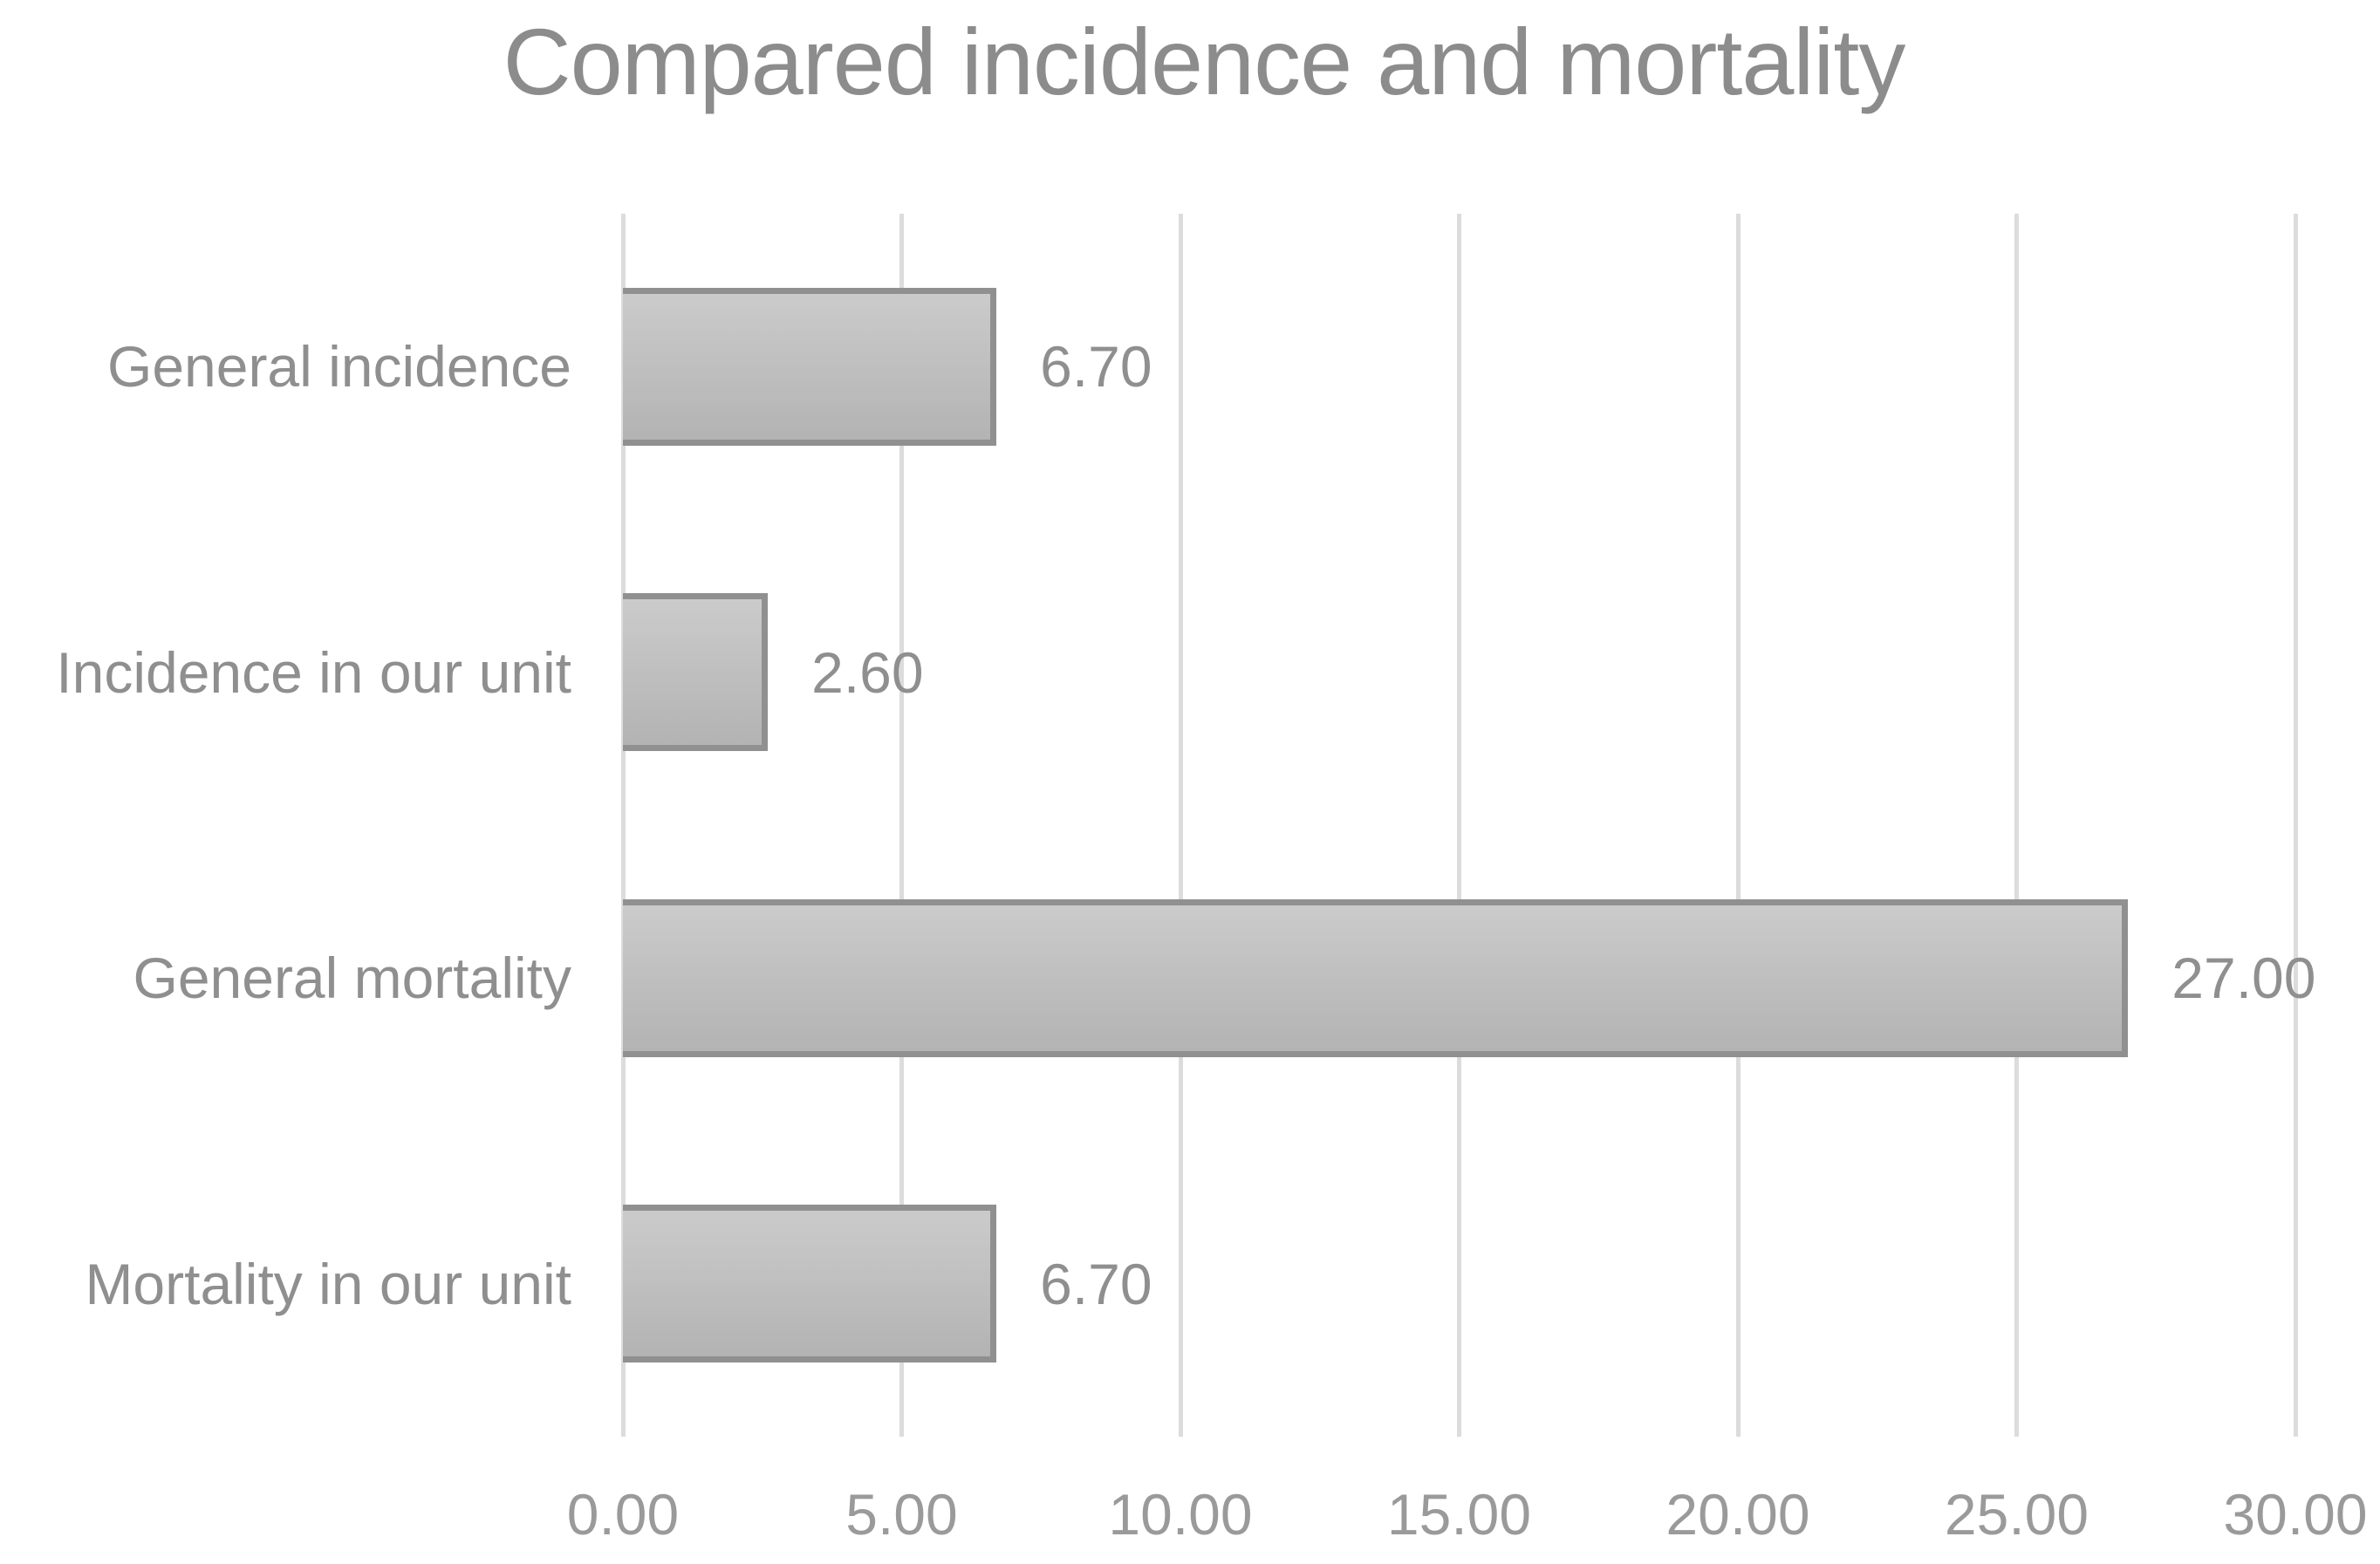  Describe the element at coordinates (328, 1283) in the screenshot. I see `category-label: Mortality in our unit` at that location.